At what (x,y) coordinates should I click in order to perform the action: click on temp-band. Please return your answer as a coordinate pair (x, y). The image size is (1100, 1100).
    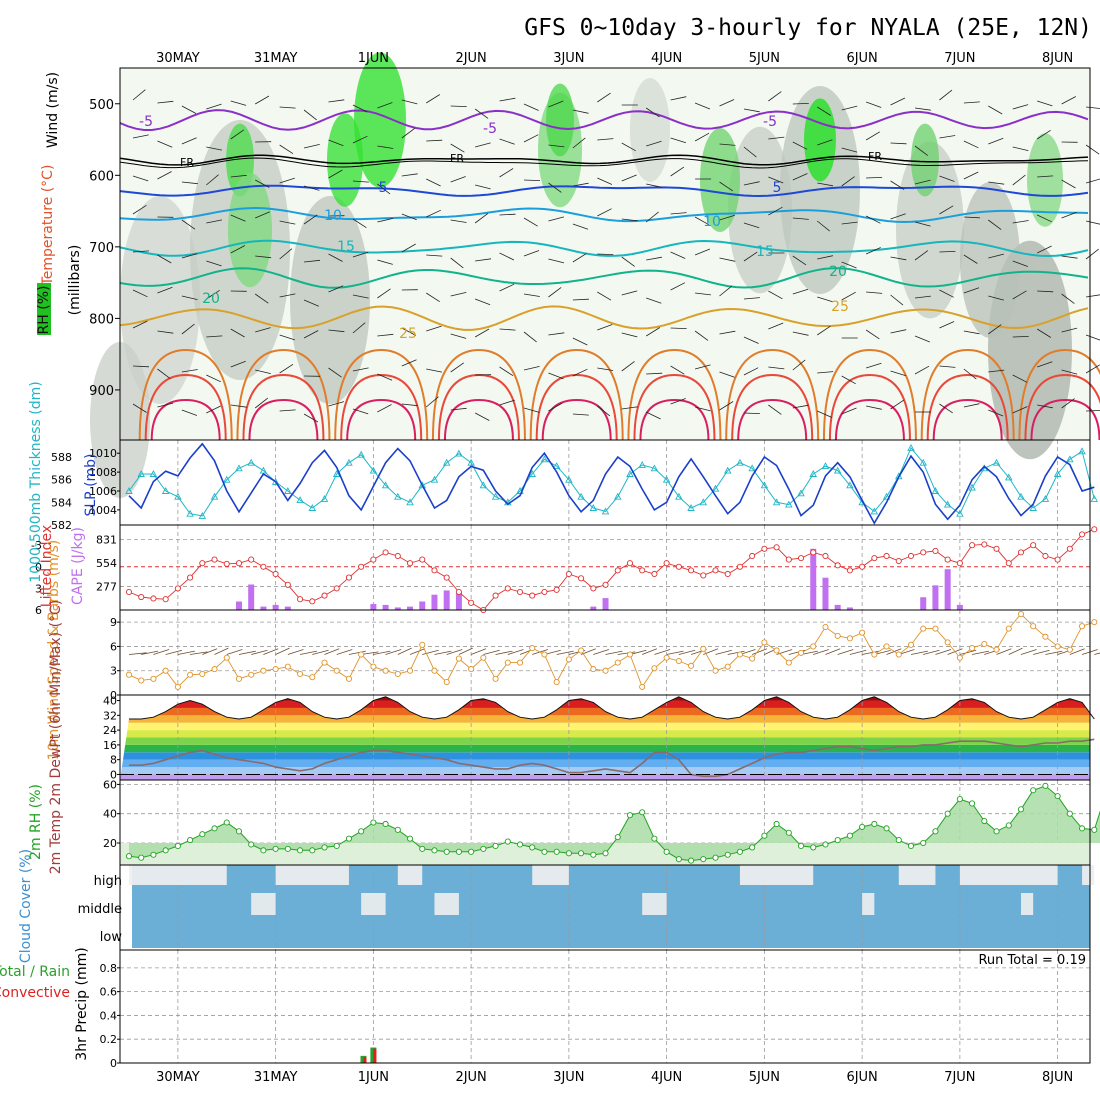
    Looking at the image, I should click on (605, 726).